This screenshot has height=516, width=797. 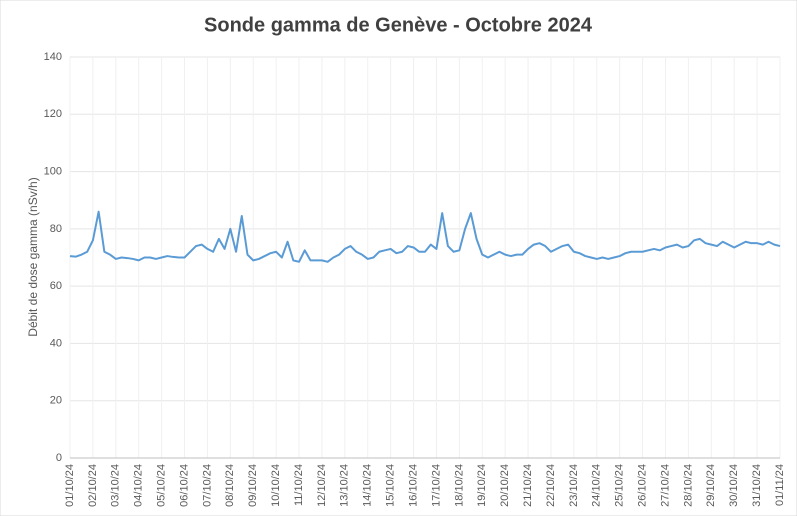 What do you see at coordinates (33, 256) in the screenshot?
I see `y-axis-label: Débit de dose gamma (nSv/h)` at bounding box center [33, 256].